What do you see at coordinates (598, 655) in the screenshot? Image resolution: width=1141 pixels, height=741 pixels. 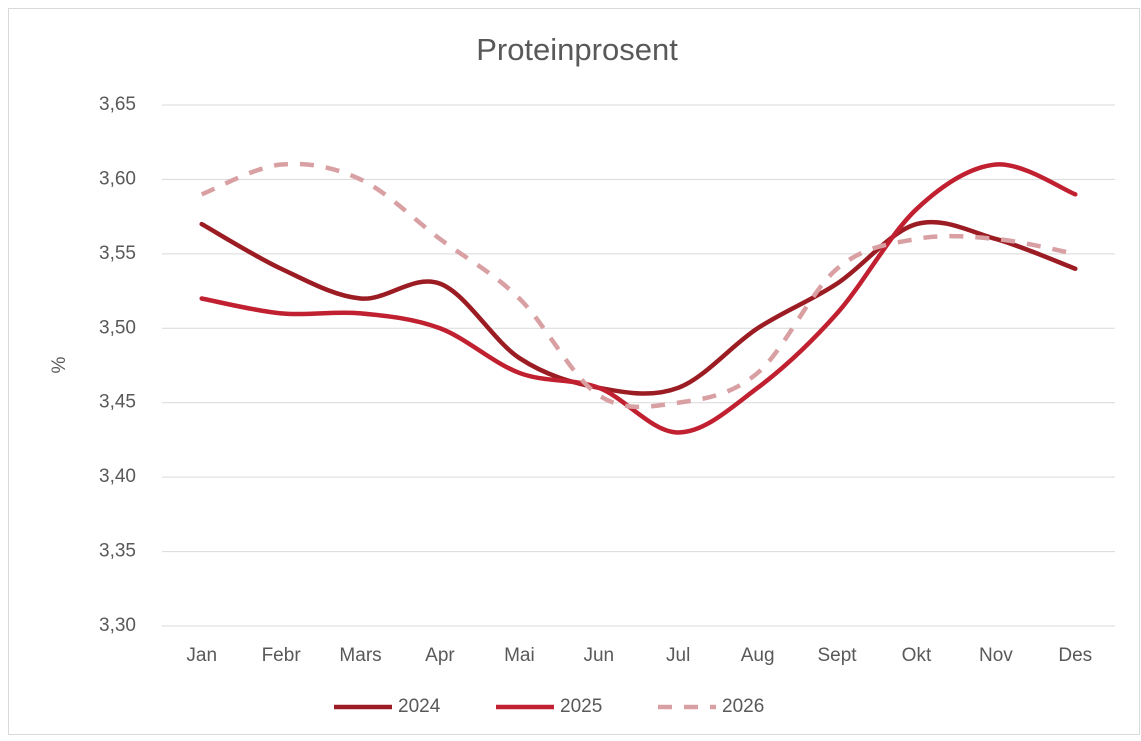 I see `x-tick-label: Jun` at bounding box center [598, 655].